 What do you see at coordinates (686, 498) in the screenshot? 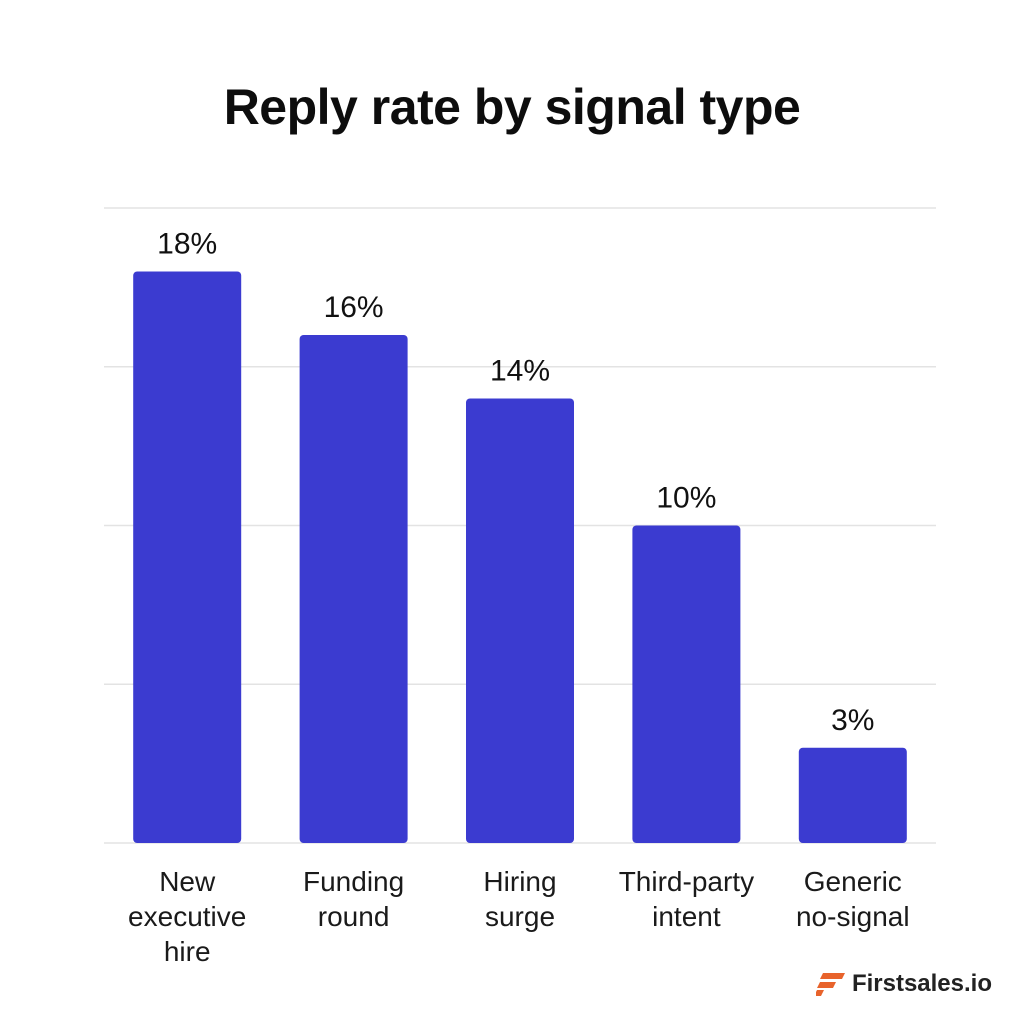
I see `bar-value-label: 10%` at bounding box center [686, 498].